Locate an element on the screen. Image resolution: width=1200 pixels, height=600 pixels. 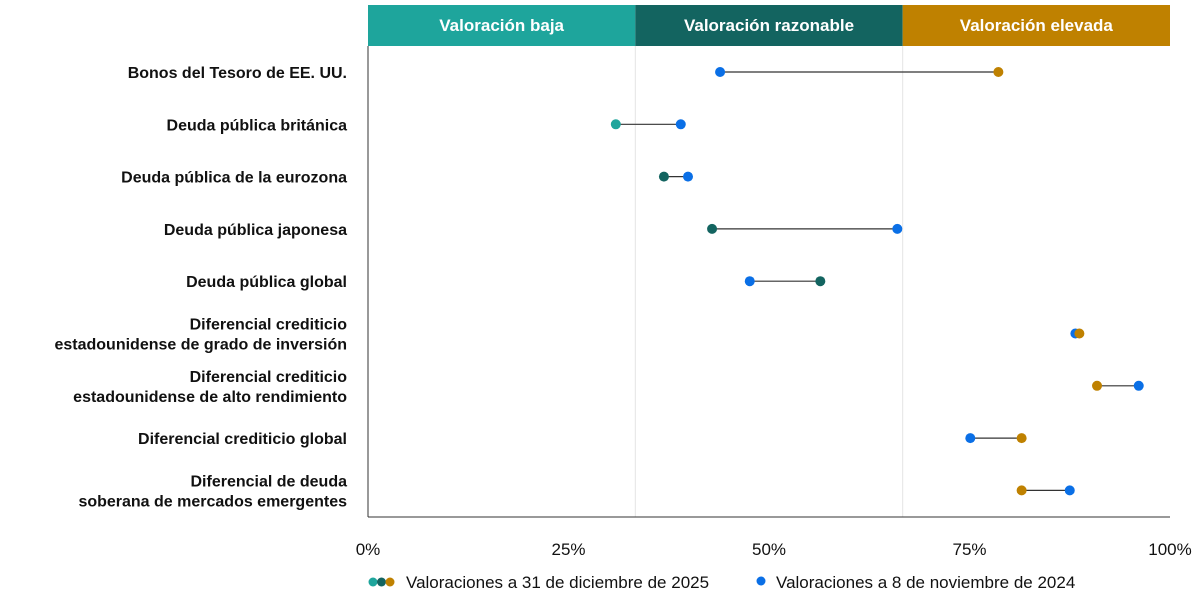
x-tick-label: 0% is located at coordinates (368, 549).